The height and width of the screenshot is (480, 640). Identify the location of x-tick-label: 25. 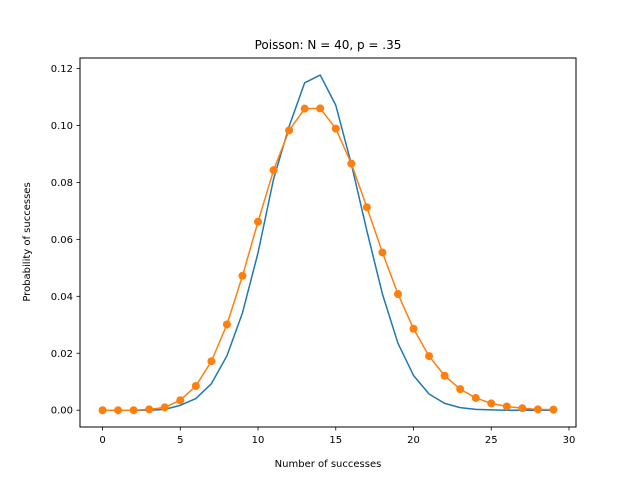
(491, 440).